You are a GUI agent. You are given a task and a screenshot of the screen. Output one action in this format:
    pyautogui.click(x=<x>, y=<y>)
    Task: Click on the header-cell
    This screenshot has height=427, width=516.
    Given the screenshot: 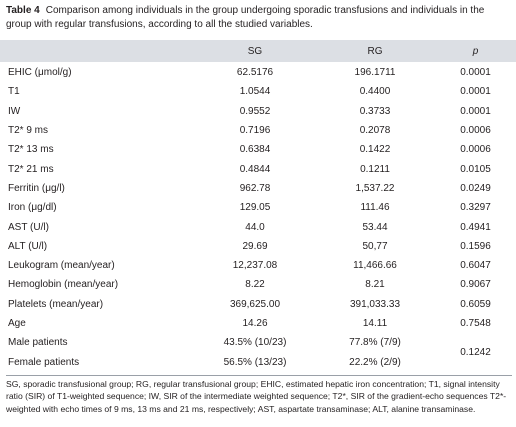 What is the action you would take?
    pyautogui.click(x=97, y=51)
    